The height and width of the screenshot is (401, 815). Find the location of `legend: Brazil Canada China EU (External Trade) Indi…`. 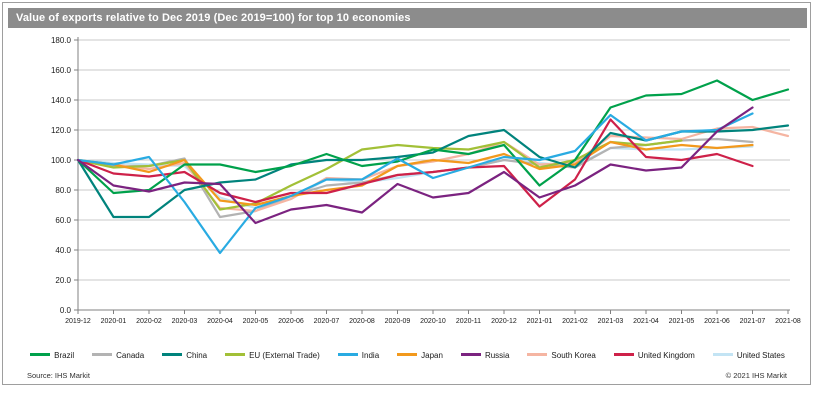

legend: Brazil Canada China EU (External Trade) Indi… is located at coordinates (407, 354).